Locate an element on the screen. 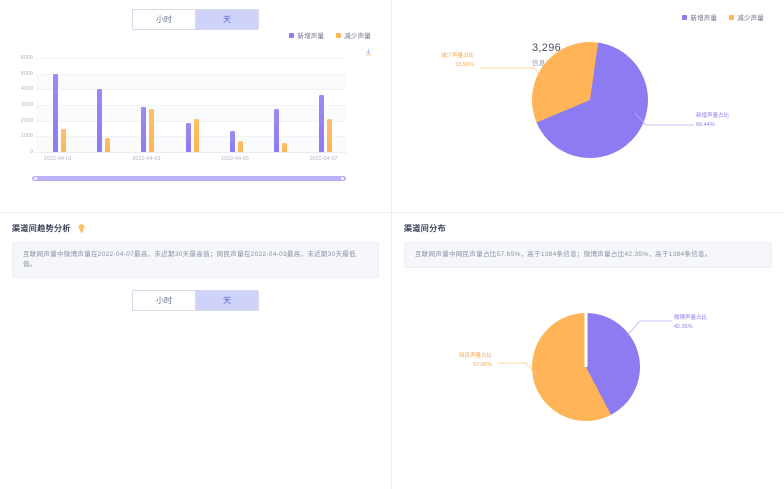 Image resolution: width=784 pixels, height=489 pixels. bar-减少声量-2022-04-07 is located at coordinates (329, 135).